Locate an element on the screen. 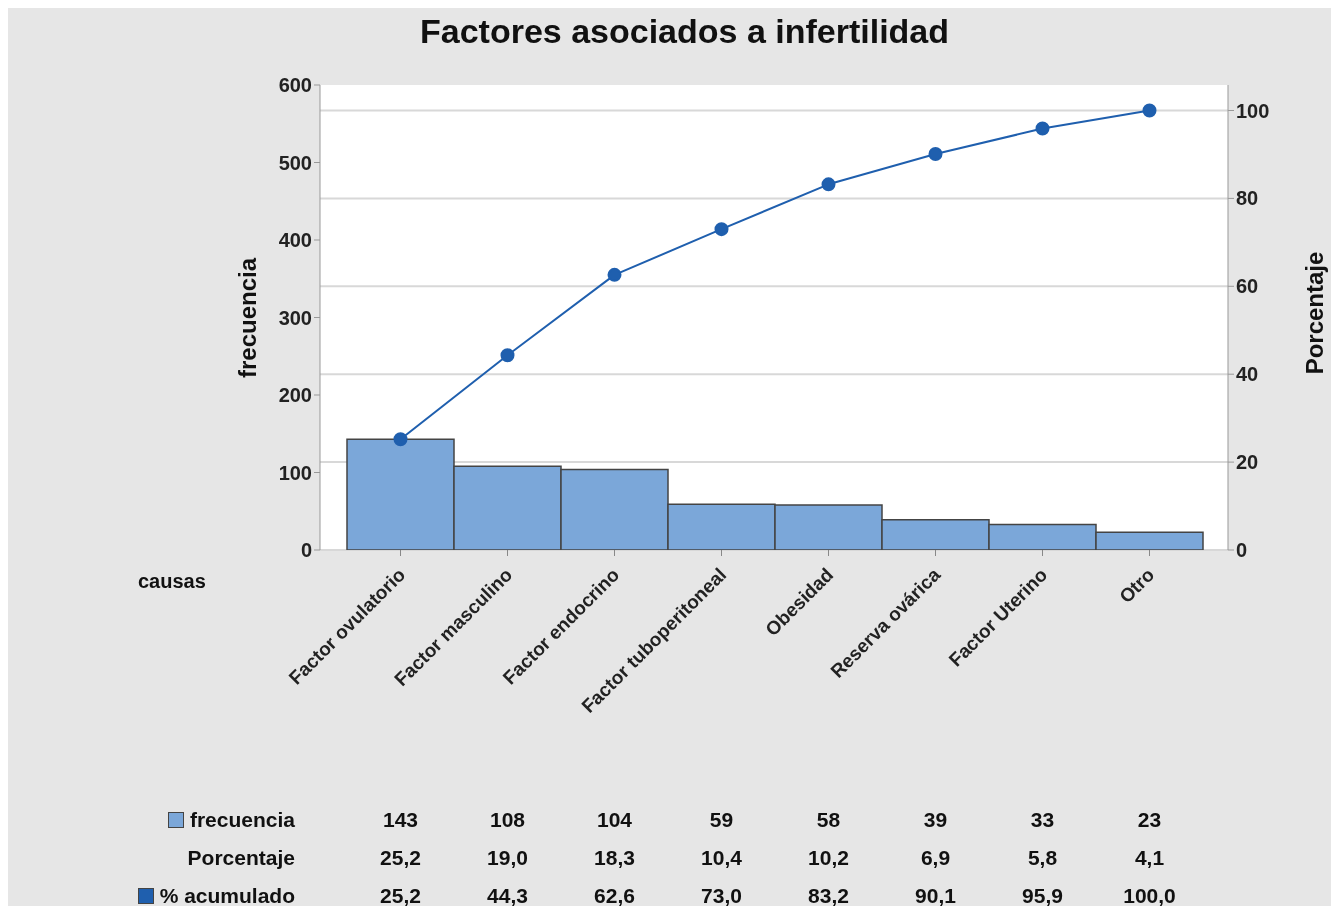  text: 6,9 is located at coordinates (935, 858).